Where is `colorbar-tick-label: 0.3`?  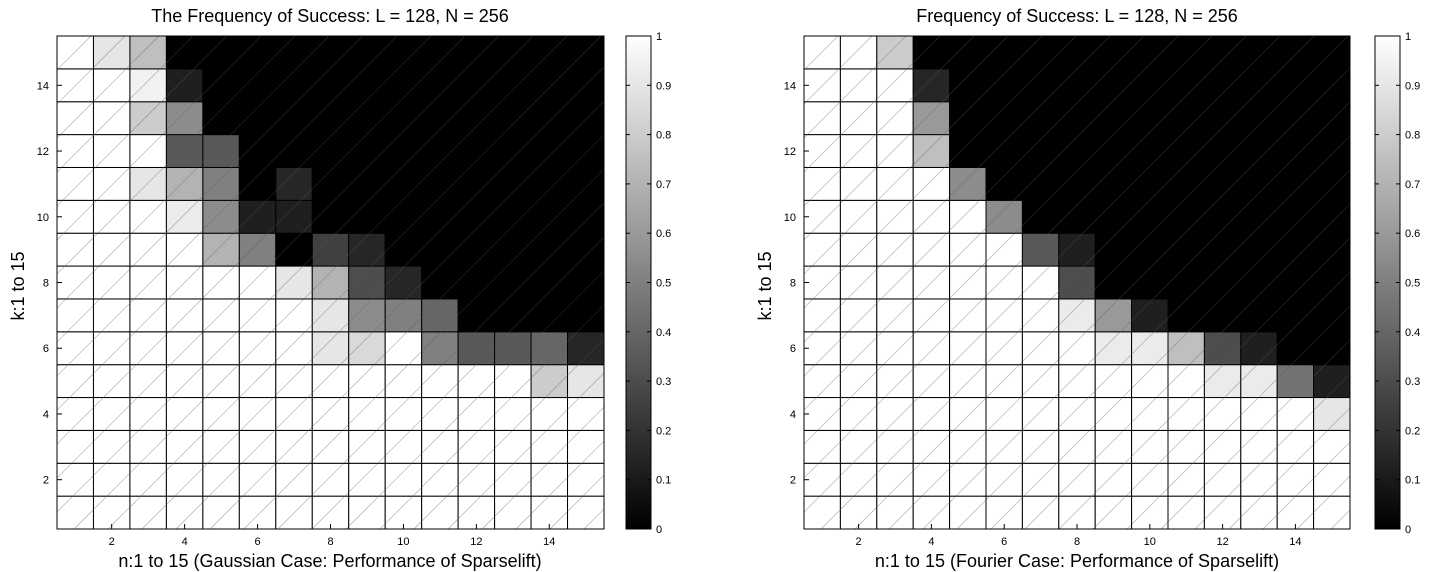
colorbar-tick-label: 0.3 is located at coordinates (1412, 382).